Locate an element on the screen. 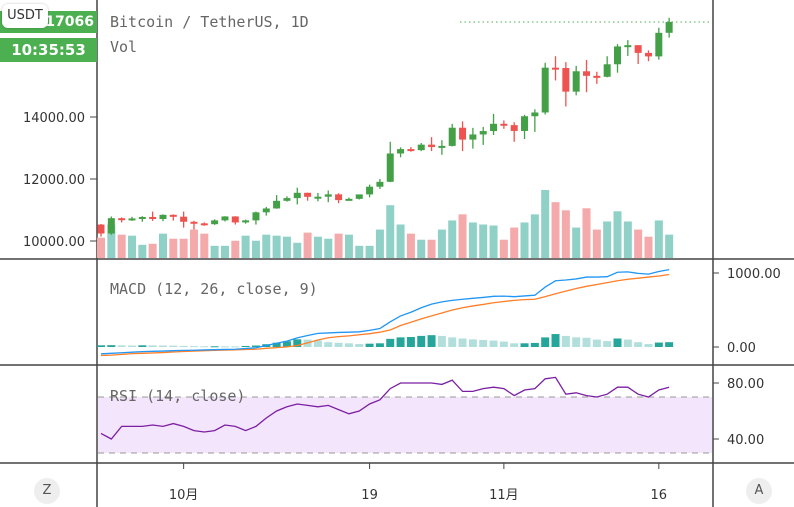 The image size is (794, 507). rsi-pane is located at coordinates (385, 408).